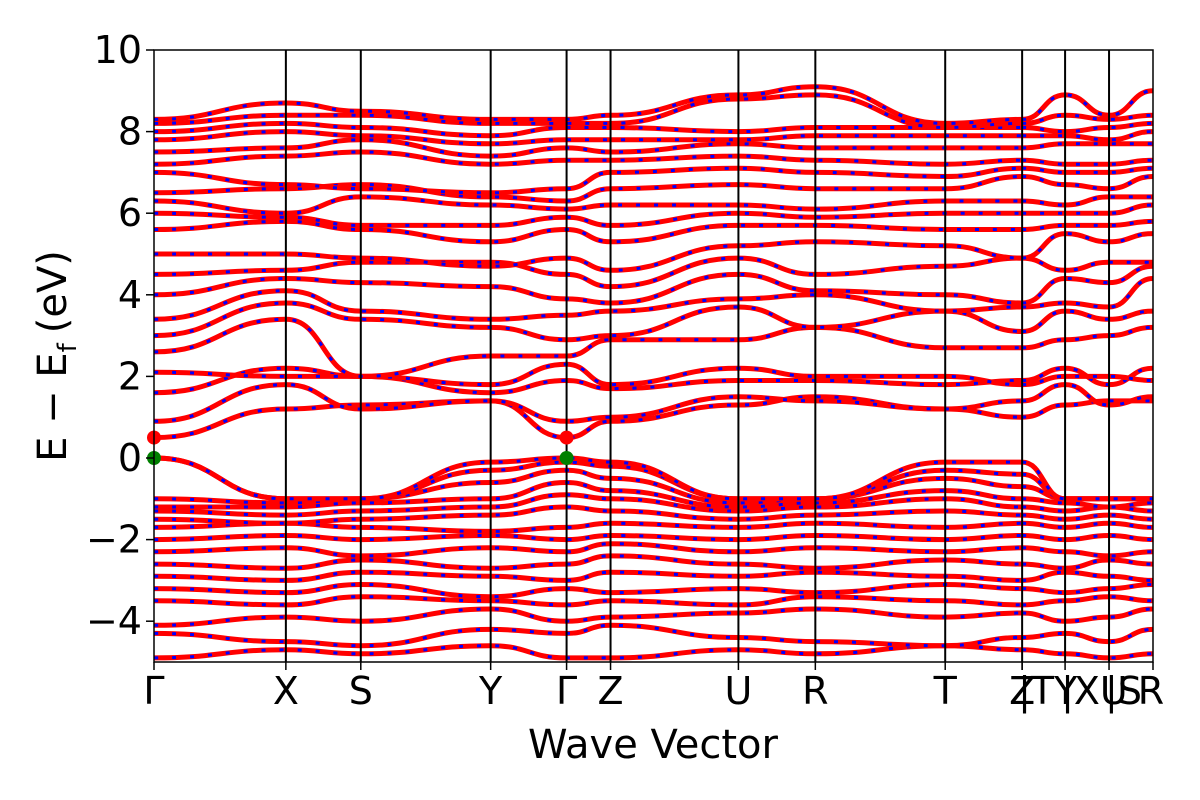 The width and height of the screenshot is (1200, 800). I want to click on x-axis-title: Wave Vector, so click(653, 745).